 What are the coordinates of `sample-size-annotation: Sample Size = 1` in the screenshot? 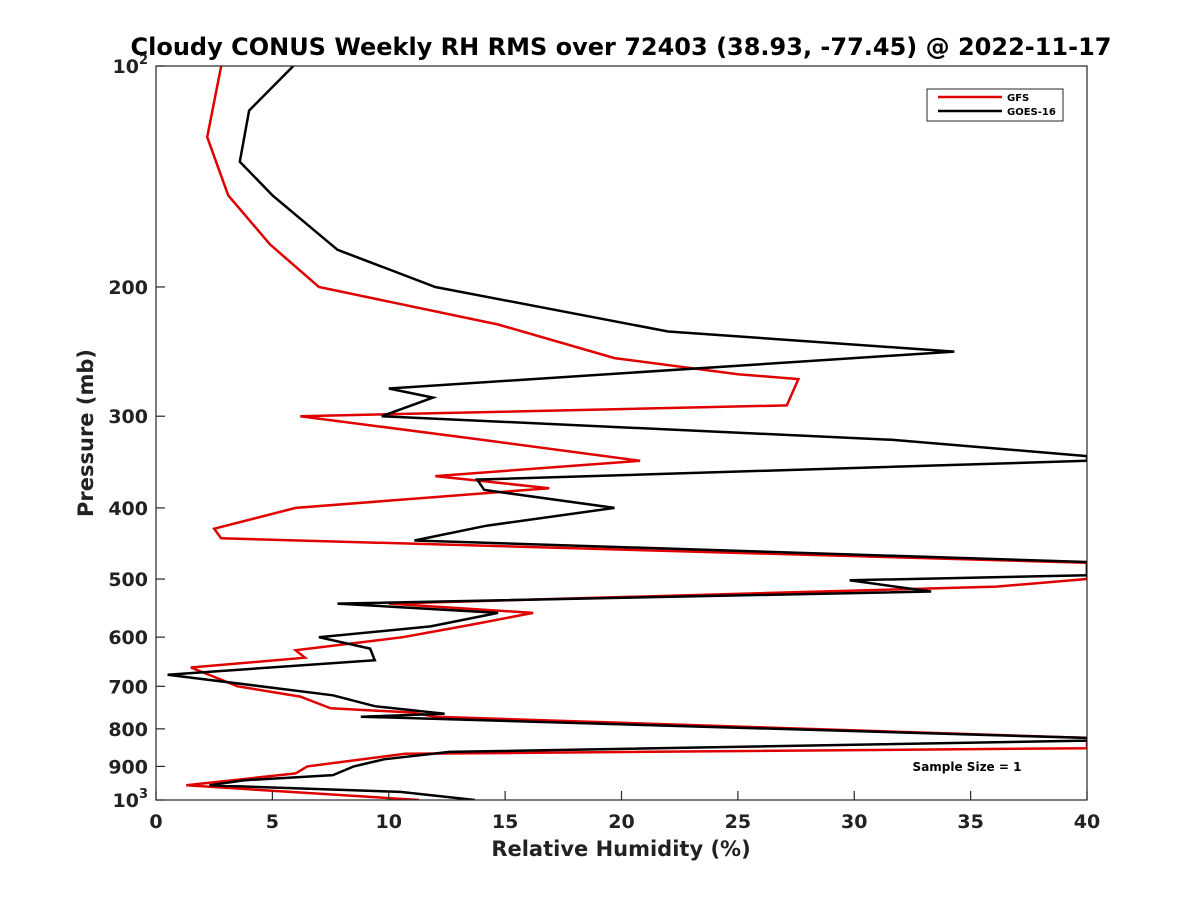 It's located at (967, 767).